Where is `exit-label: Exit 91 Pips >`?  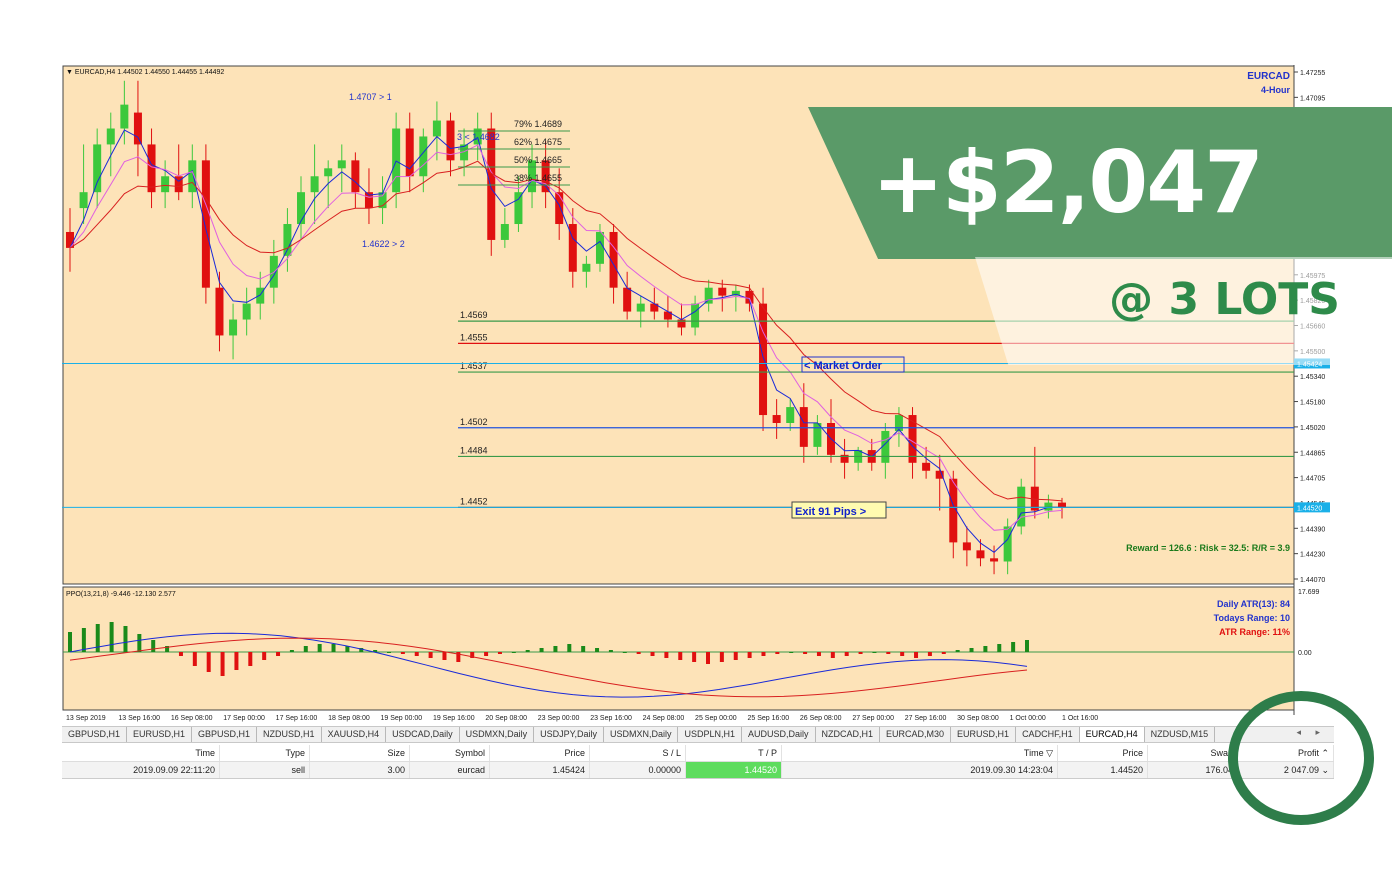
exit-label: Exit 91 Pips > is located at coordinates (830, 512).